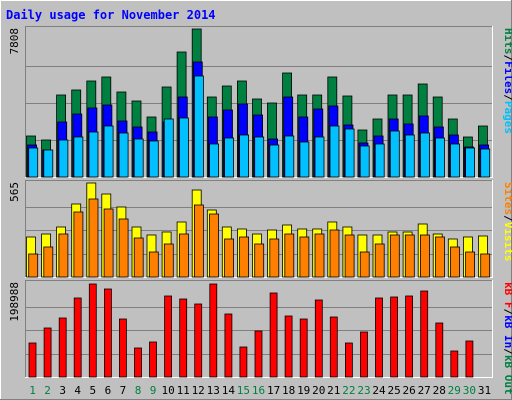 This screenshot has width=512, height=400. I want to click on panel-top-legend-part: /, so click(507, 58).